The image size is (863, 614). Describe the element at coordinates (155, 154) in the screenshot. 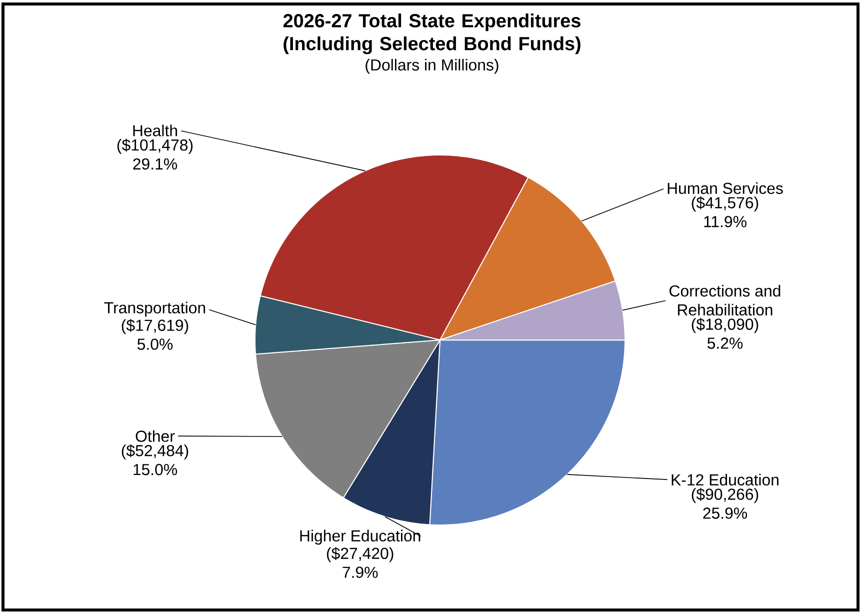

I see `data-label: ($101,478) 29.1%` at that location.